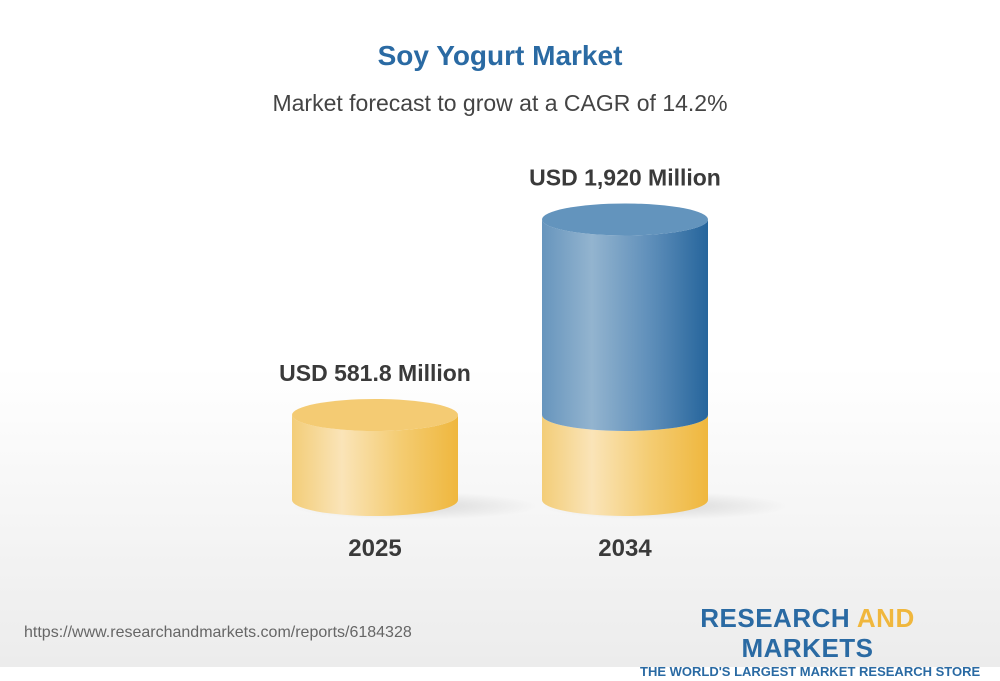 The height and width of the screenshot is (681, 1000). Describe the element at coordinates (375, 465) in the screenshot. I see `cylinder-bar-2025` at that location.